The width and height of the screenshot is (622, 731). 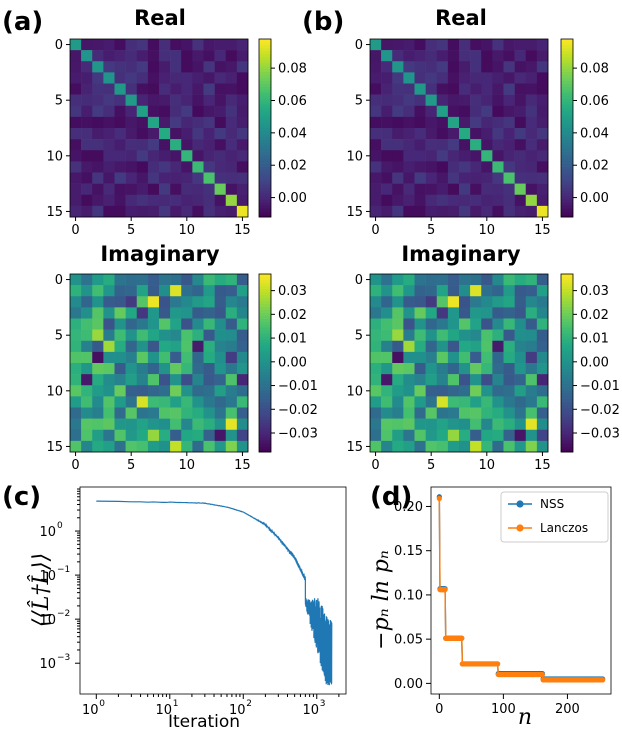 What do you see at coordinates (131, 465) in the screenshot?
I see `x-tick-label: 5` at bounding box center [131, 465].